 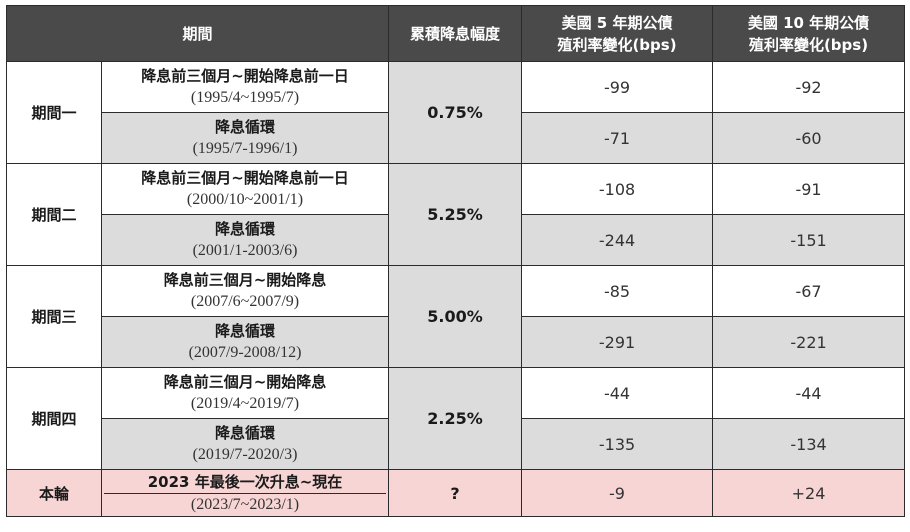 I want to click on us10y-change: -221, so click(x=809, y=342).